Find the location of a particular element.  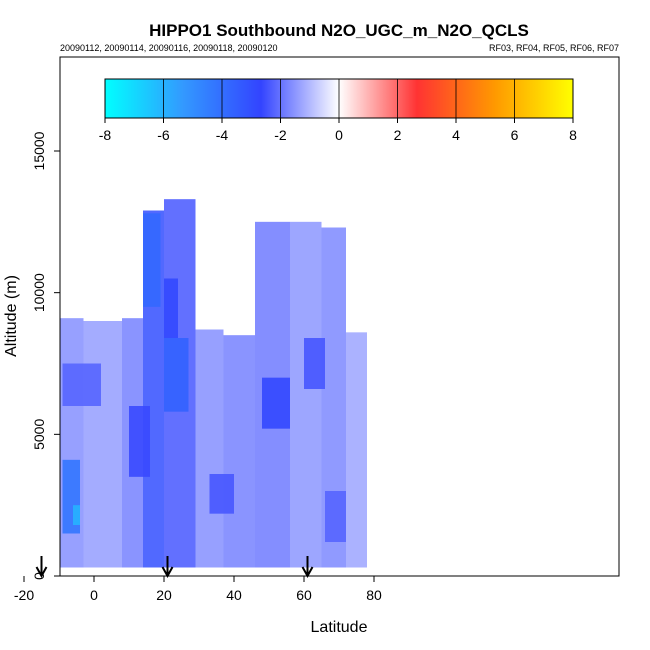

x-tick-label: 60 is located at coordinates (304, 595).